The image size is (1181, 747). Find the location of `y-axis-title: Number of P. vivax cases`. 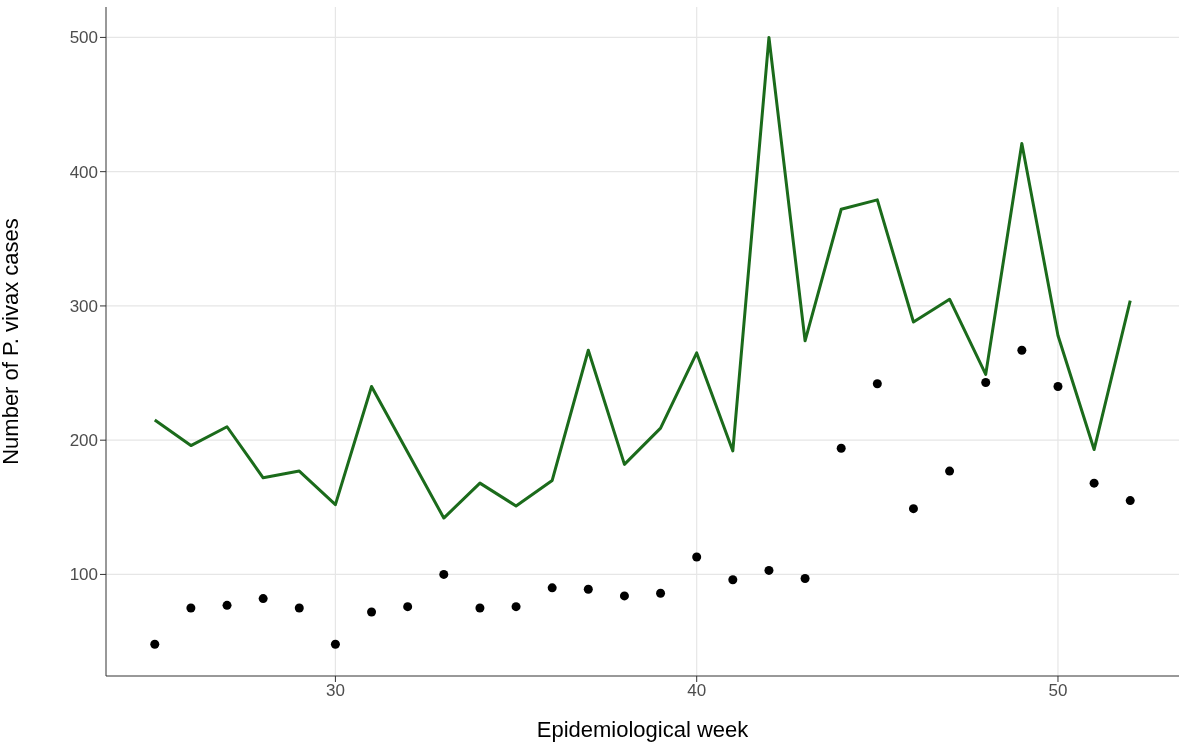

y-axis-title: Number of P. vivax cases is located at coordinates (11, 341).